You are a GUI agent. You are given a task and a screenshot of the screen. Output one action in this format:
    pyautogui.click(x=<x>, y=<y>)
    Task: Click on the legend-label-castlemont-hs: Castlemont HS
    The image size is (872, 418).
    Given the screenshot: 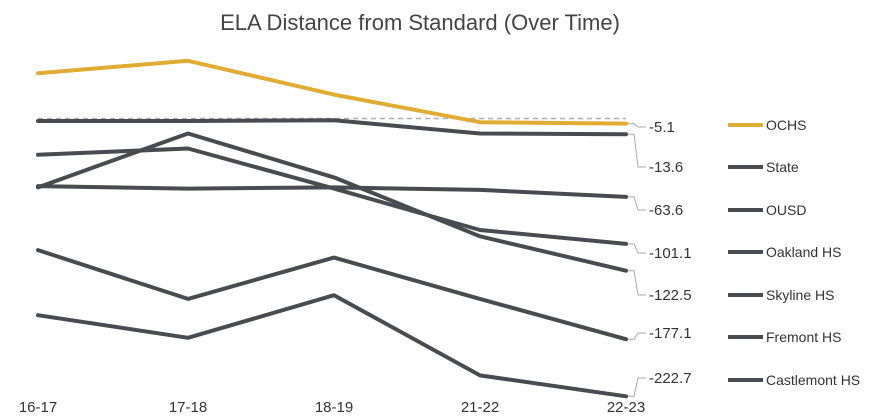 What is the action you would take?
    pyautogui.click(x=813, y=380)
    